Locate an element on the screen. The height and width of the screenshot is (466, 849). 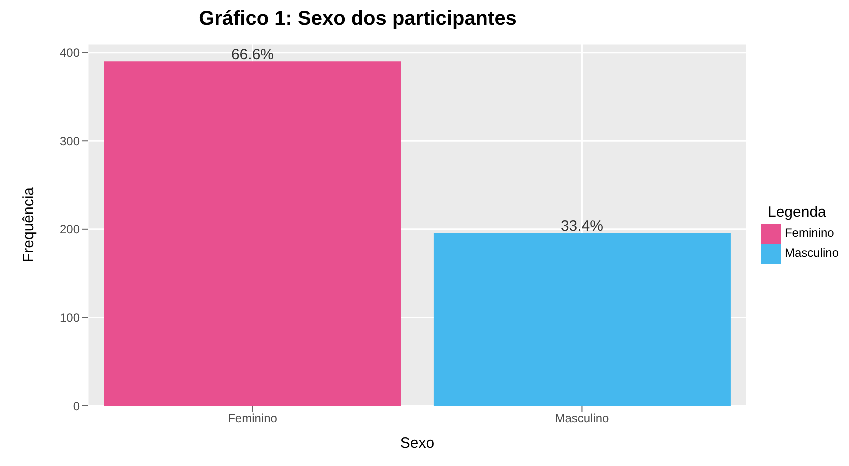
chart-title: Gráfico 1: Sexo dos participantes is located at coordinates (358, 19).